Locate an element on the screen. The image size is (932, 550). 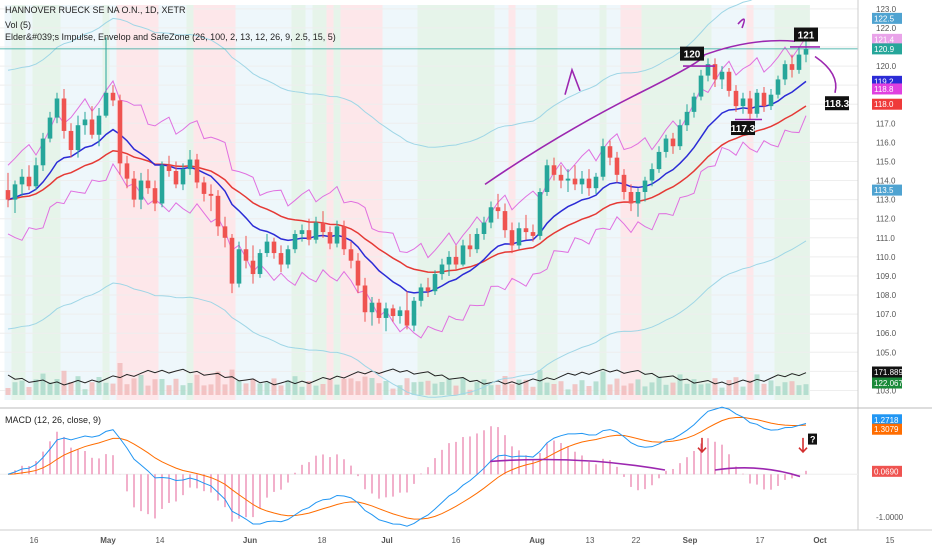
badge-value: 122.5 is located at coordinates (884, 18).